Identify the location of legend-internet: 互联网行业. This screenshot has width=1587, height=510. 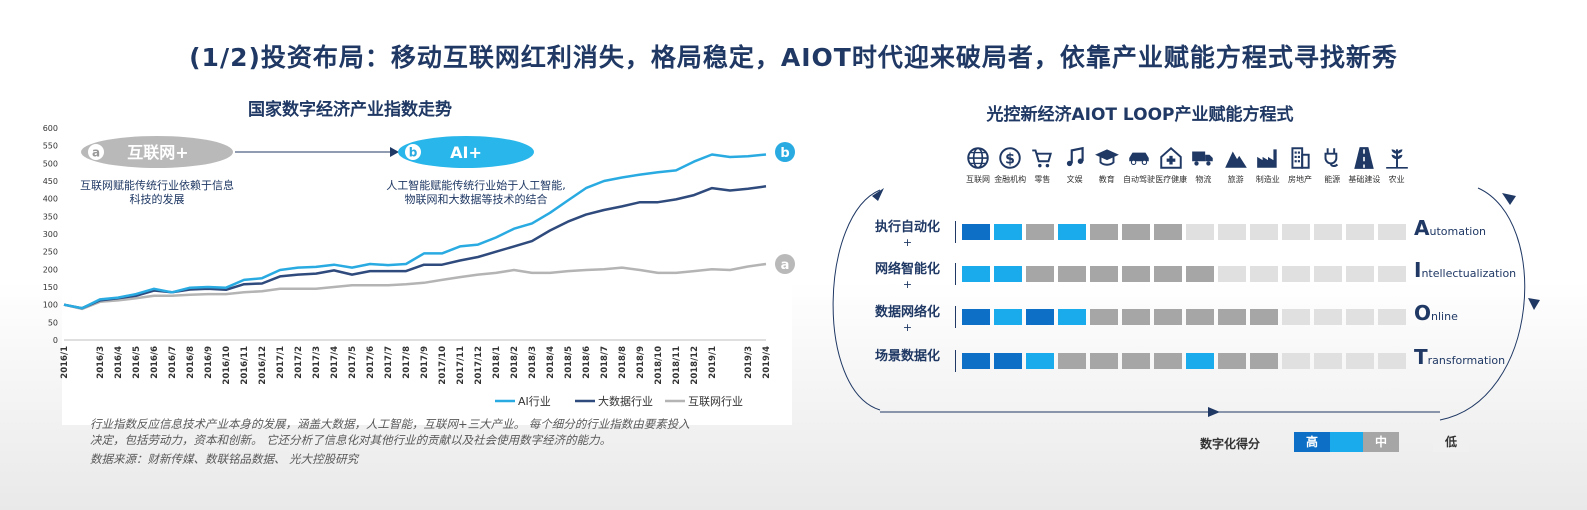
(715, 401).